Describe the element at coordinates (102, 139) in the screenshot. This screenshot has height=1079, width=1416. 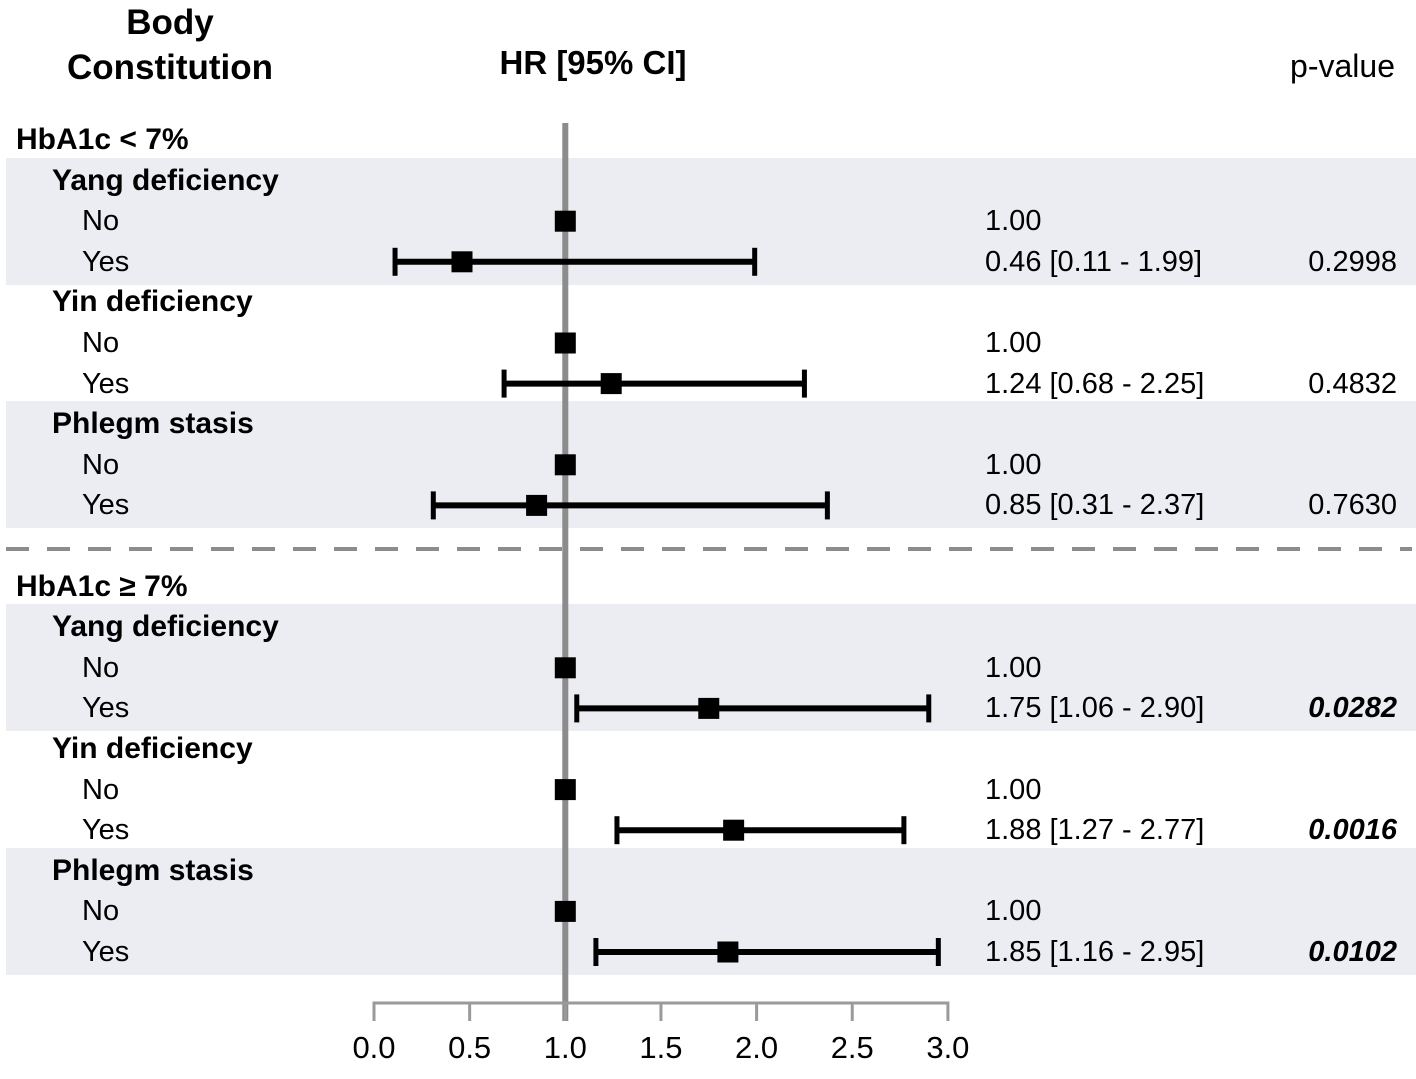
I see `section-label: HbA1c < 7%` at that location.